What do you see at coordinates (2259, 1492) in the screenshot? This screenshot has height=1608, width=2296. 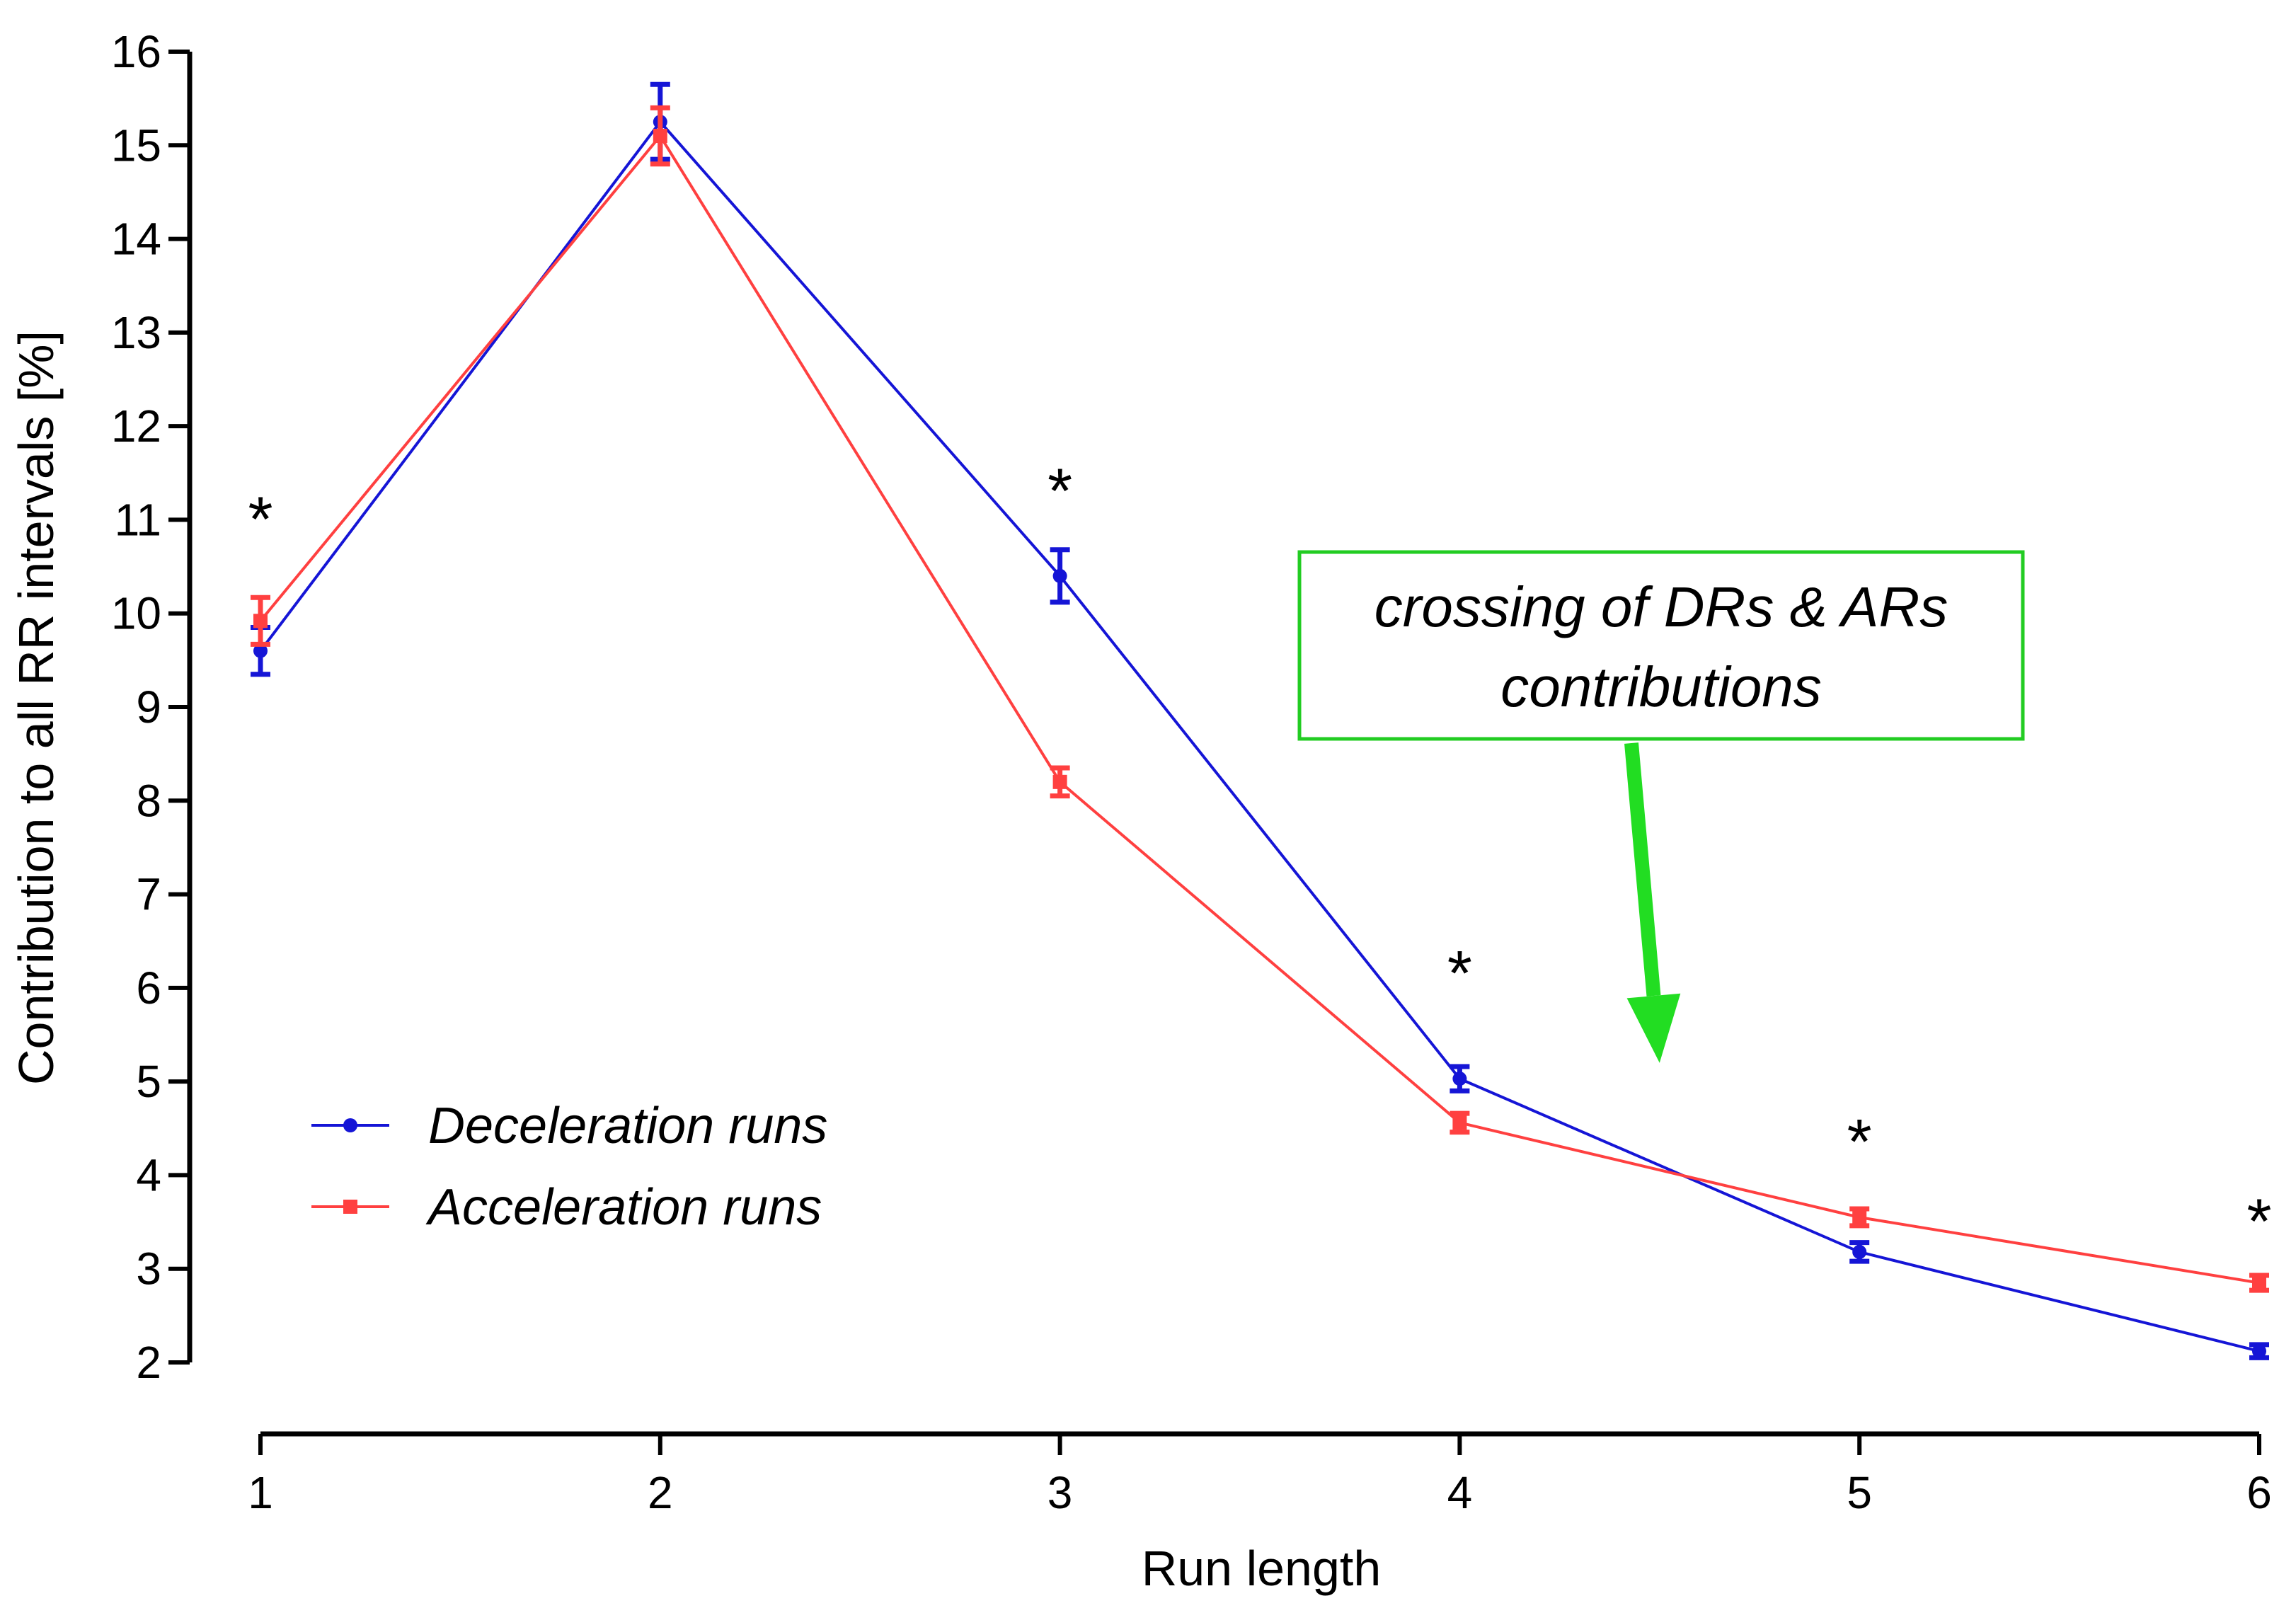 I see `x-tick-label-5: 6` at bounding box center [2259, 1492].